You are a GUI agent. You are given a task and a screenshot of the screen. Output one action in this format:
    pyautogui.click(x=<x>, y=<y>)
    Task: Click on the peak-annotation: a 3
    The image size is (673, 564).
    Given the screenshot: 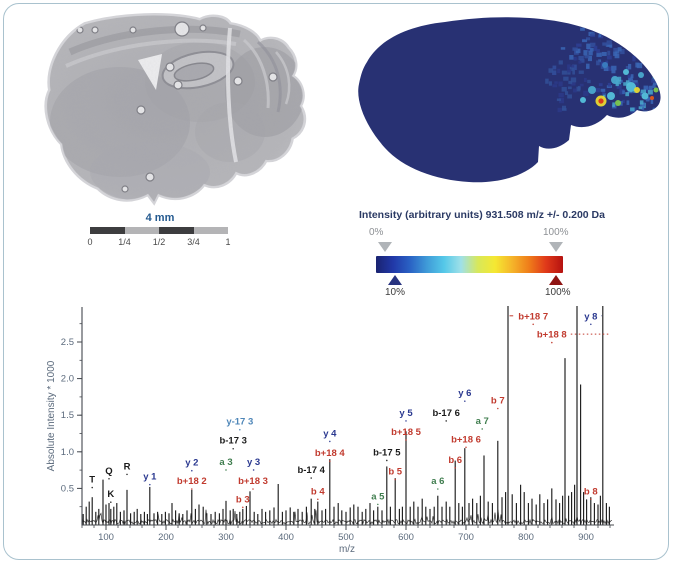 What is the action you would take?
    pyautogui.click(x=225, y=462)
    